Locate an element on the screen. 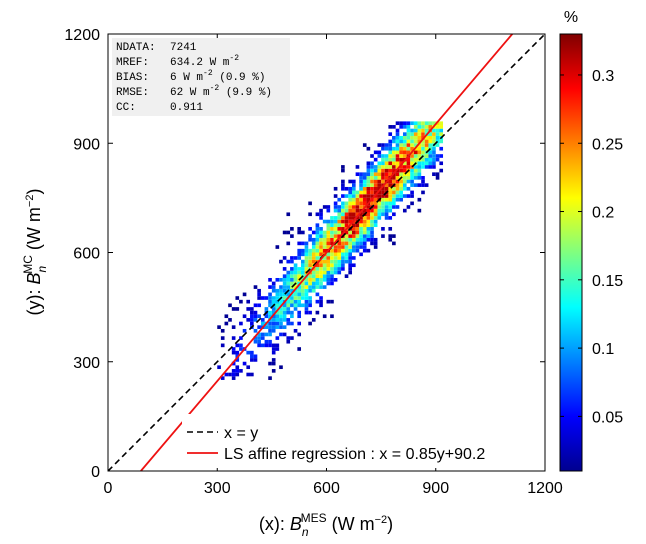 Image resolution: width=646 pixels, height=544 pixels. colorbar-tick-label: 0.2 is located at coordinates (603, 213).